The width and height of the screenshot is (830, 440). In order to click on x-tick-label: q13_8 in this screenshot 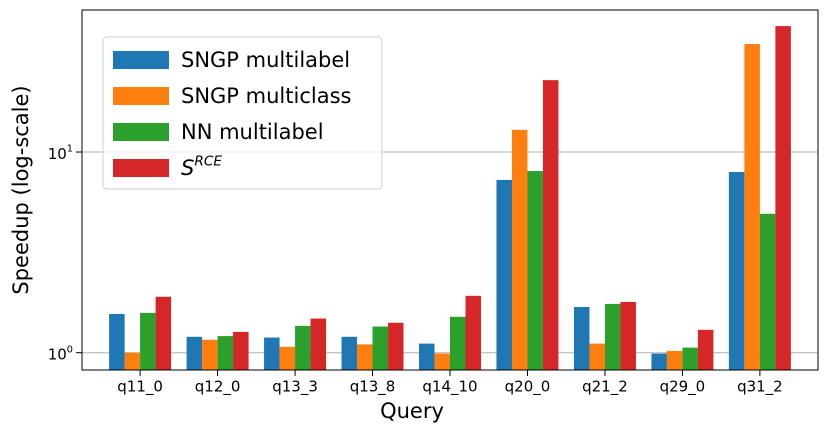, I will do `click(373, 387)`.